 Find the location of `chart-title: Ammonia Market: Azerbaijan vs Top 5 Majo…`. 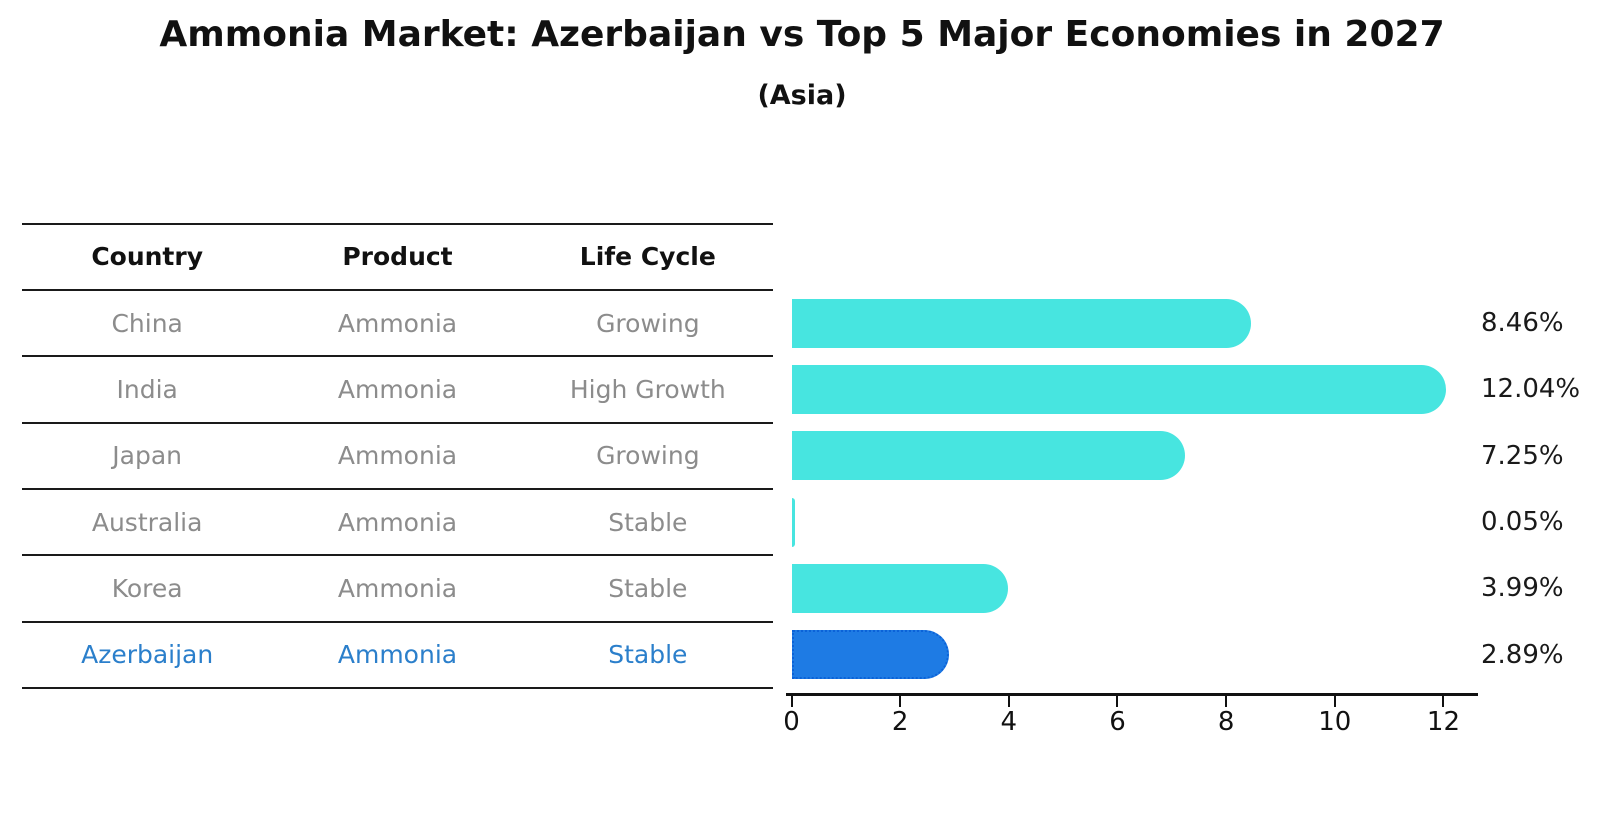

chart-title: Ammonia Market: Azerbaijan vs Top 5 Majo… is located at coordinates (802, 34).